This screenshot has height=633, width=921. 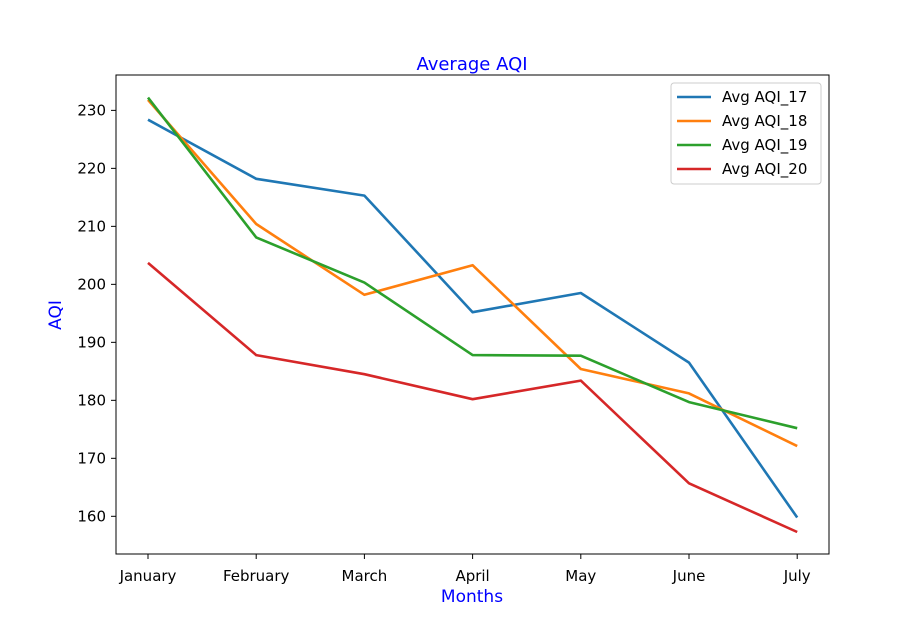 What do you see at coordinates (91, 516) in the screenshot?
I see `y-tick-label: 160` at bounding box center [91, 516].